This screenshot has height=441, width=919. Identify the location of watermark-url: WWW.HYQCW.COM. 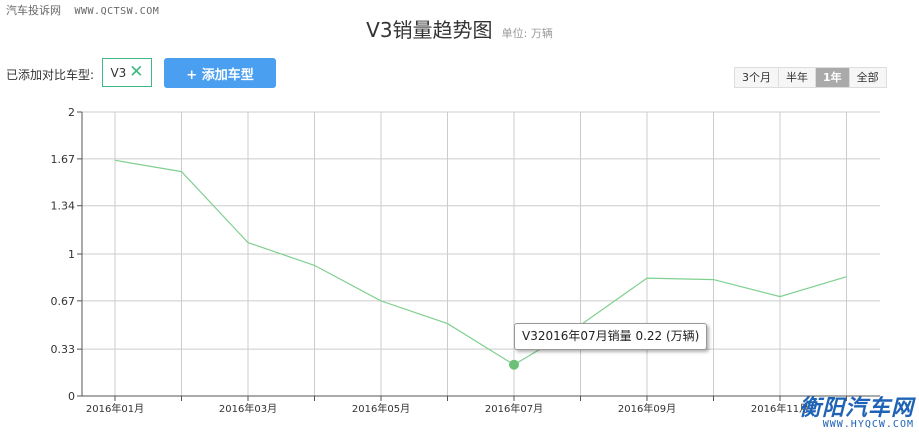
(868, 424).